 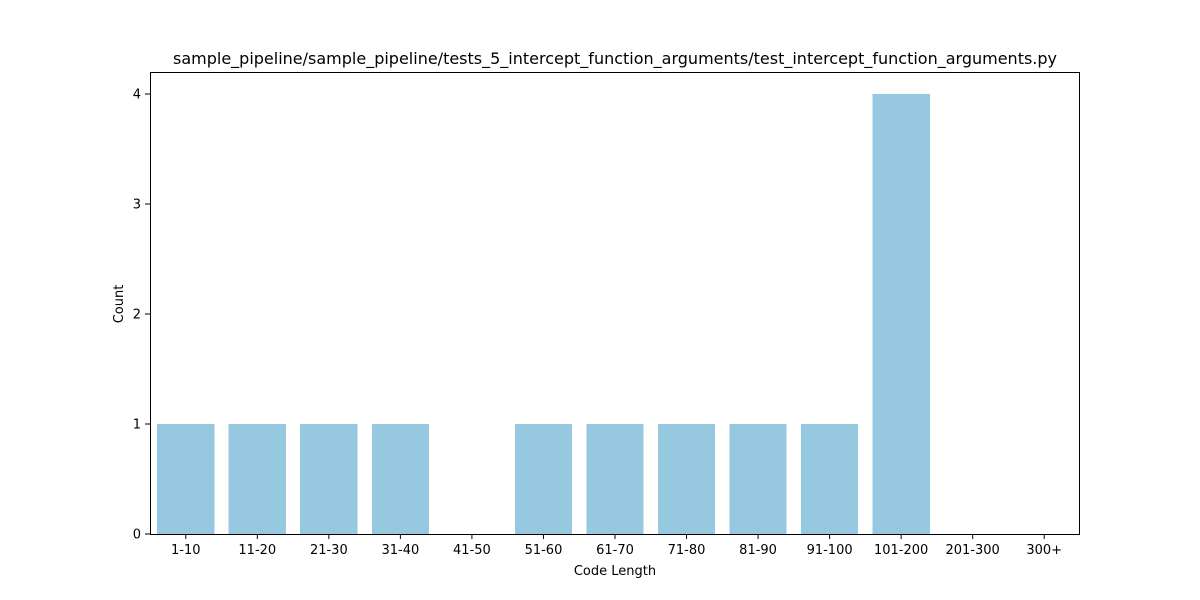 I want to click on y-axis-ticks: 0 1 2 3 4, so click(x=141, y=315).